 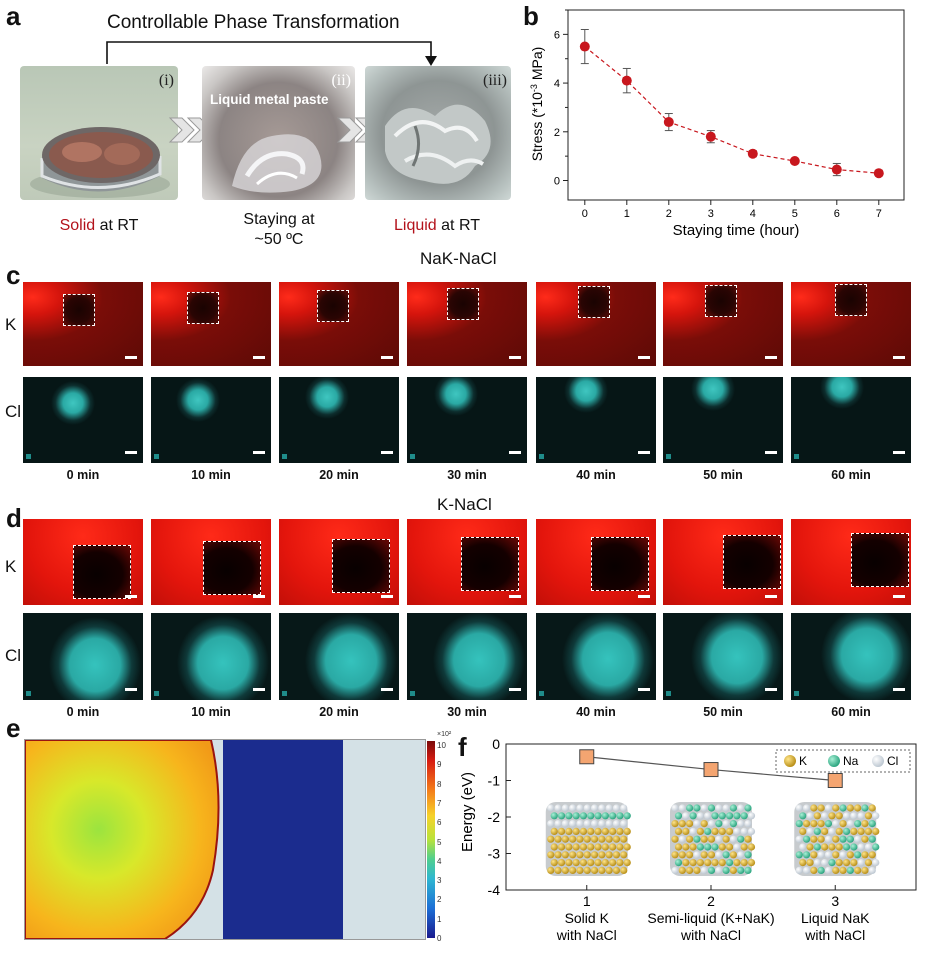 What do you see at coordinates (494, 781) in the screenshot?
I see `y-tick-label: -1` at bounding box center [494, 781].